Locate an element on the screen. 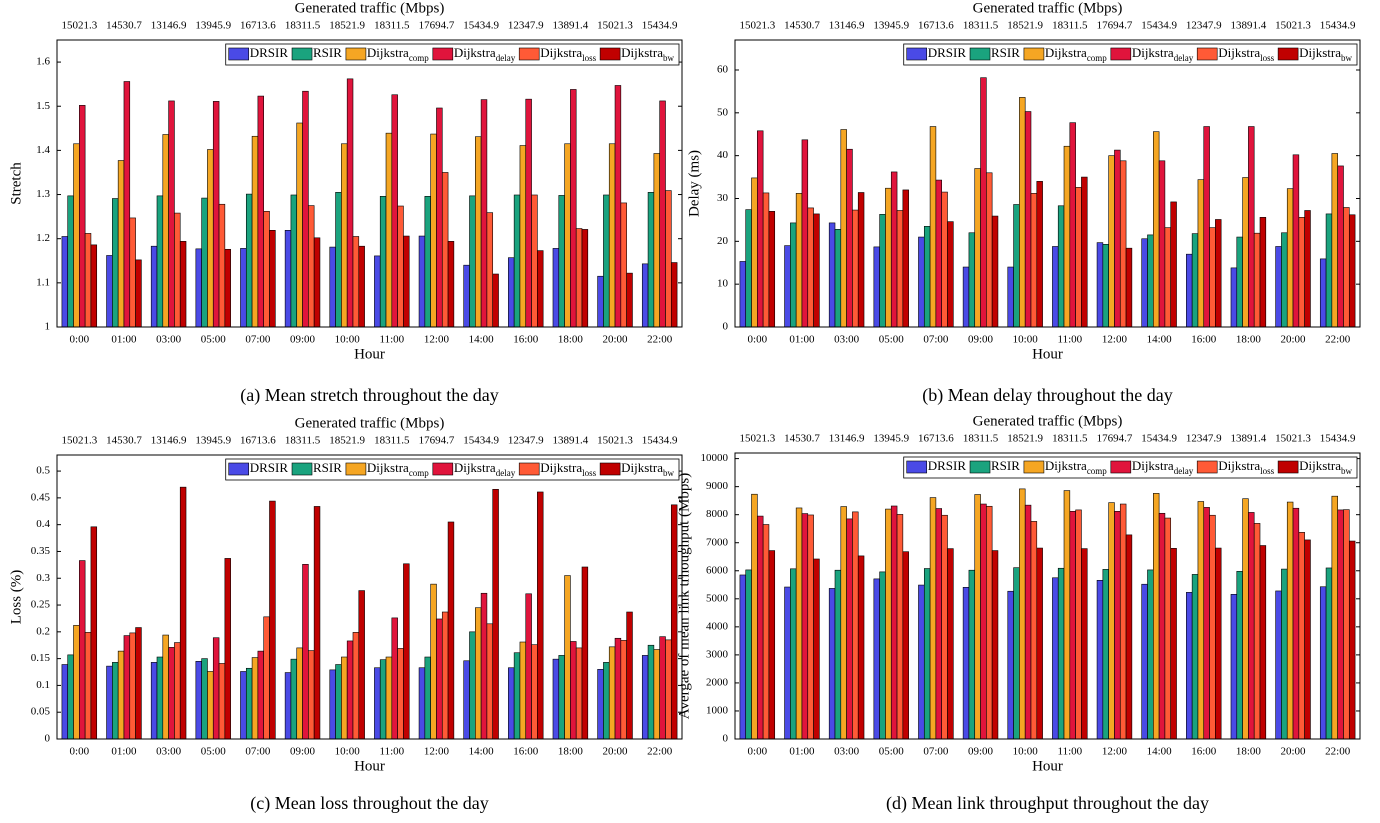  y-axis-label: Delay (ms) is located at coordinates (694, 183).